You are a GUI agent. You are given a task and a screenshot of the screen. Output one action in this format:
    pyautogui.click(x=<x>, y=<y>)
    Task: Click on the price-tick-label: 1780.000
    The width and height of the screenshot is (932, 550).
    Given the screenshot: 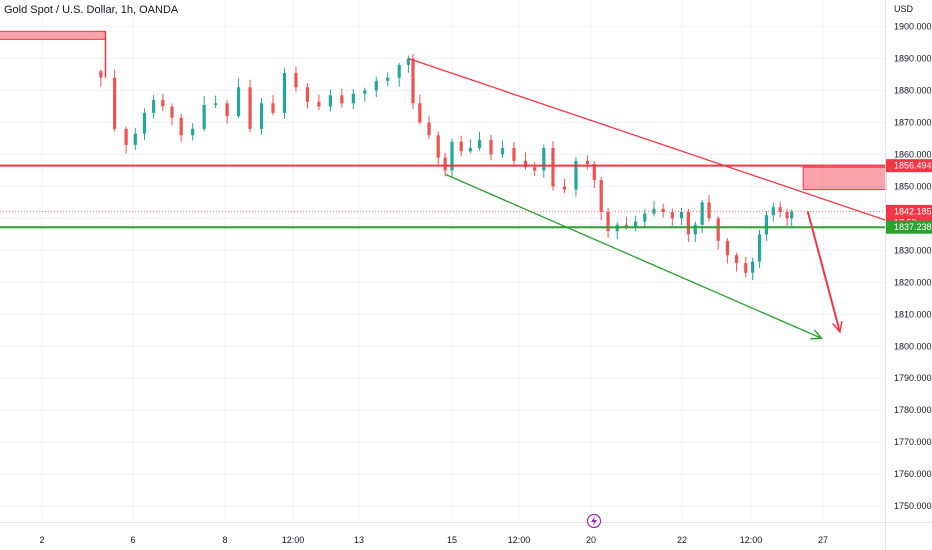 What is the action you would take?
    pyautogui.click(x=913, y=410)
    